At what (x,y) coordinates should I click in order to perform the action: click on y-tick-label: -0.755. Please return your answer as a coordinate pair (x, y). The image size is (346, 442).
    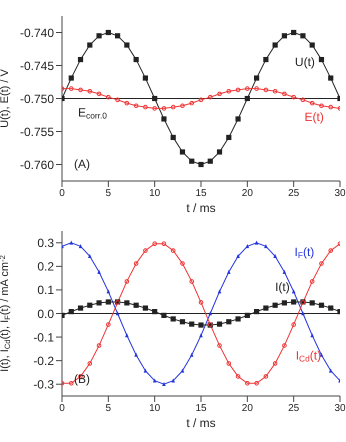
    Looking at the image, I should click on (37, 131).